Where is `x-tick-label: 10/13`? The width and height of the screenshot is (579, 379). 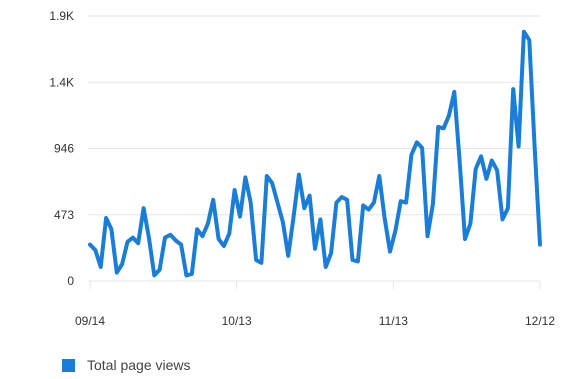
x-tick-label: 10/13 is located at coordinates (237, 321).